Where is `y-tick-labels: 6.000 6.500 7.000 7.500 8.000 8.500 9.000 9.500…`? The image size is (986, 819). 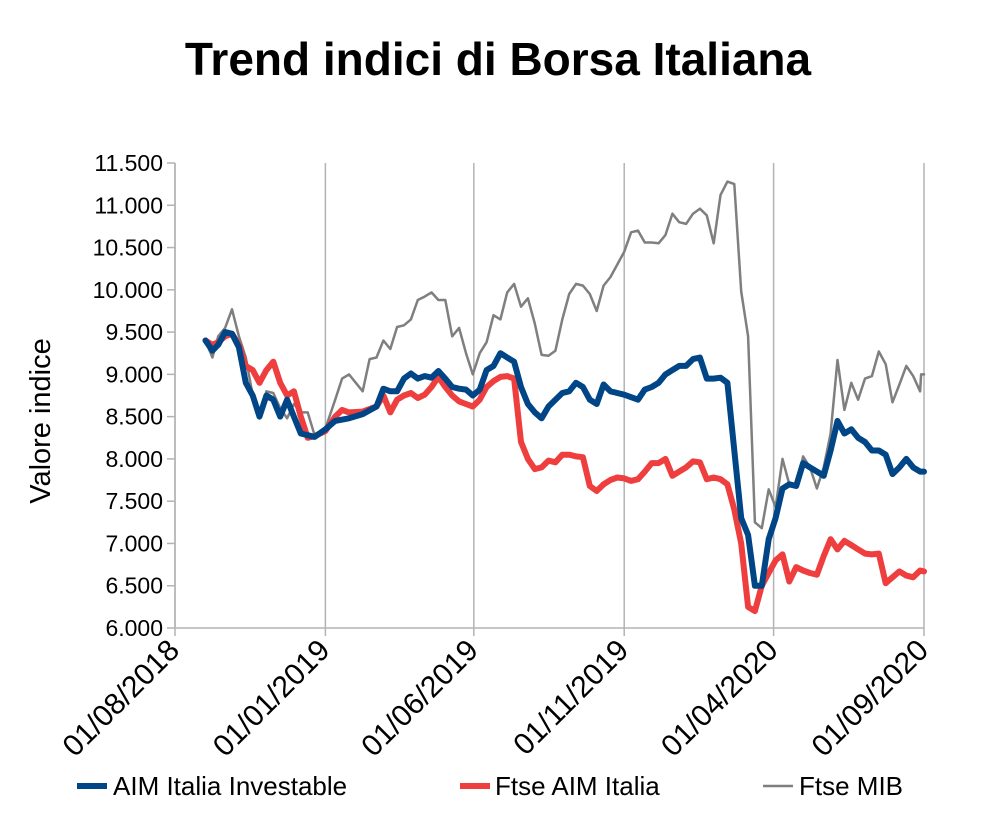
y-tick-labels: 6.000 6.500 7.000 7.500 8.000 8.500 9.000 9.500… is located at coordinates (134, 395).